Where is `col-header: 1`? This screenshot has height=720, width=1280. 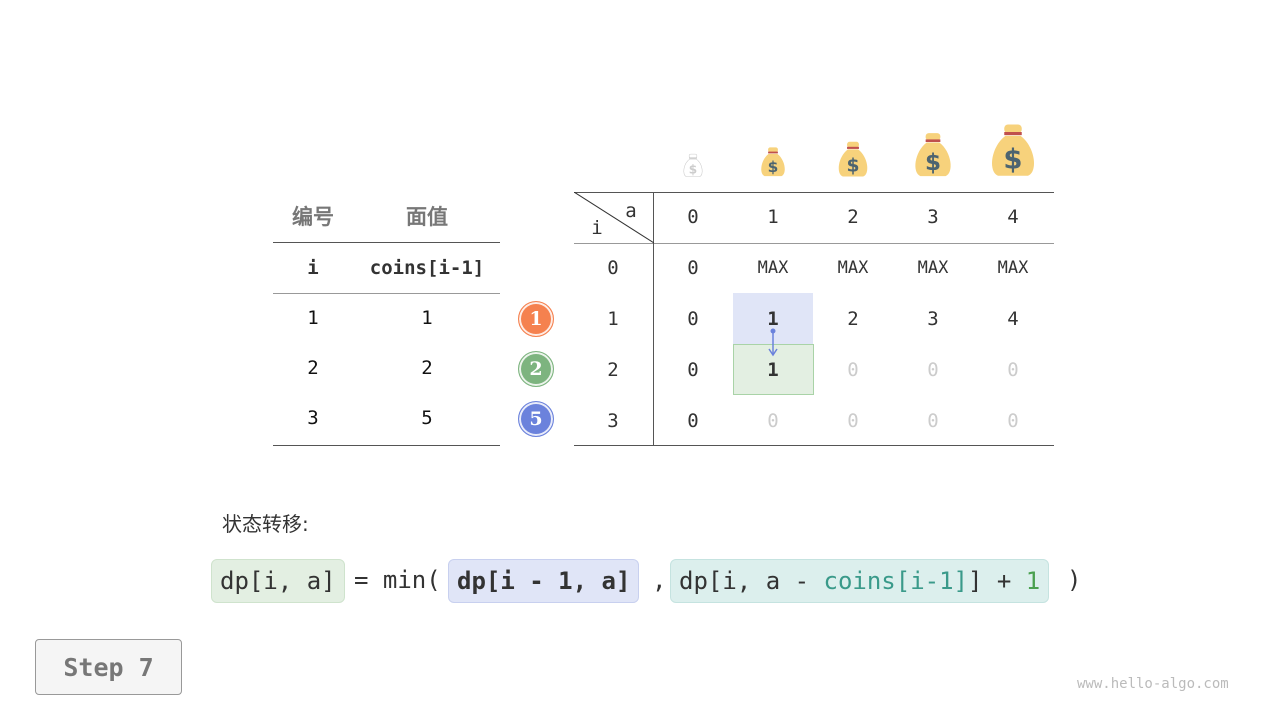
col-header: 1 is located at coordinates (773, 217).